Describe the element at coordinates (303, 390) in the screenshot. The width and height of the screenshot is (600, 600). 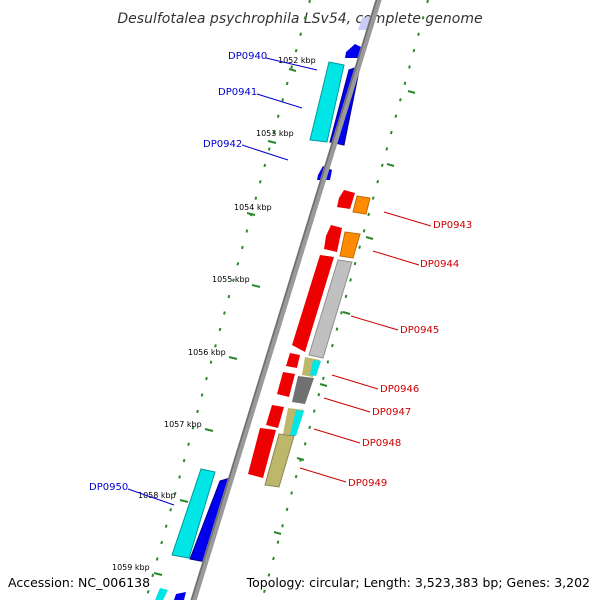
I see `gene-darkgrey-dp0947` at that location.